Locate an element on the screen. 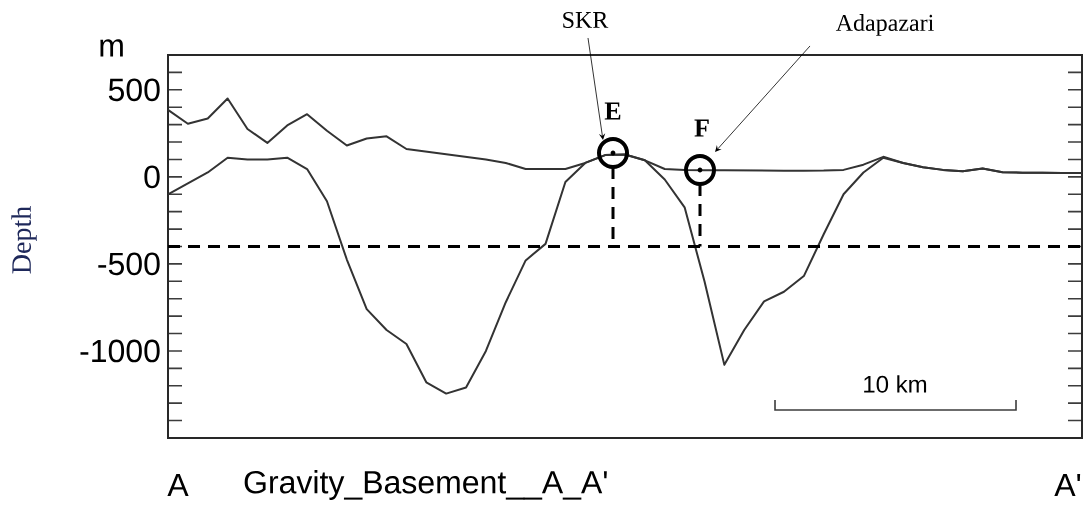 The width and height of the screenshot is (1087, 506). y-tick-label: -1000 is located at coordinates (120, 351).